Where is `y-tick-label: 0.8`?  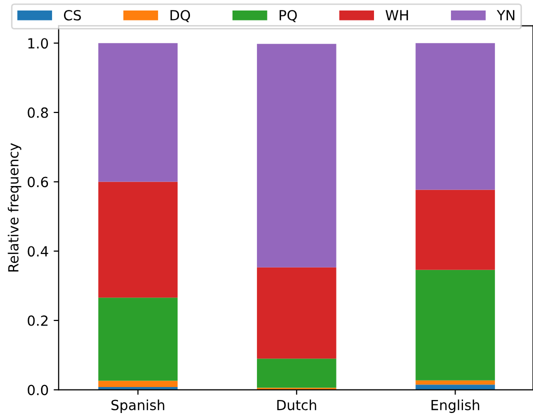 y-tick-label: 0.8 is located at coordinates (38, 112).